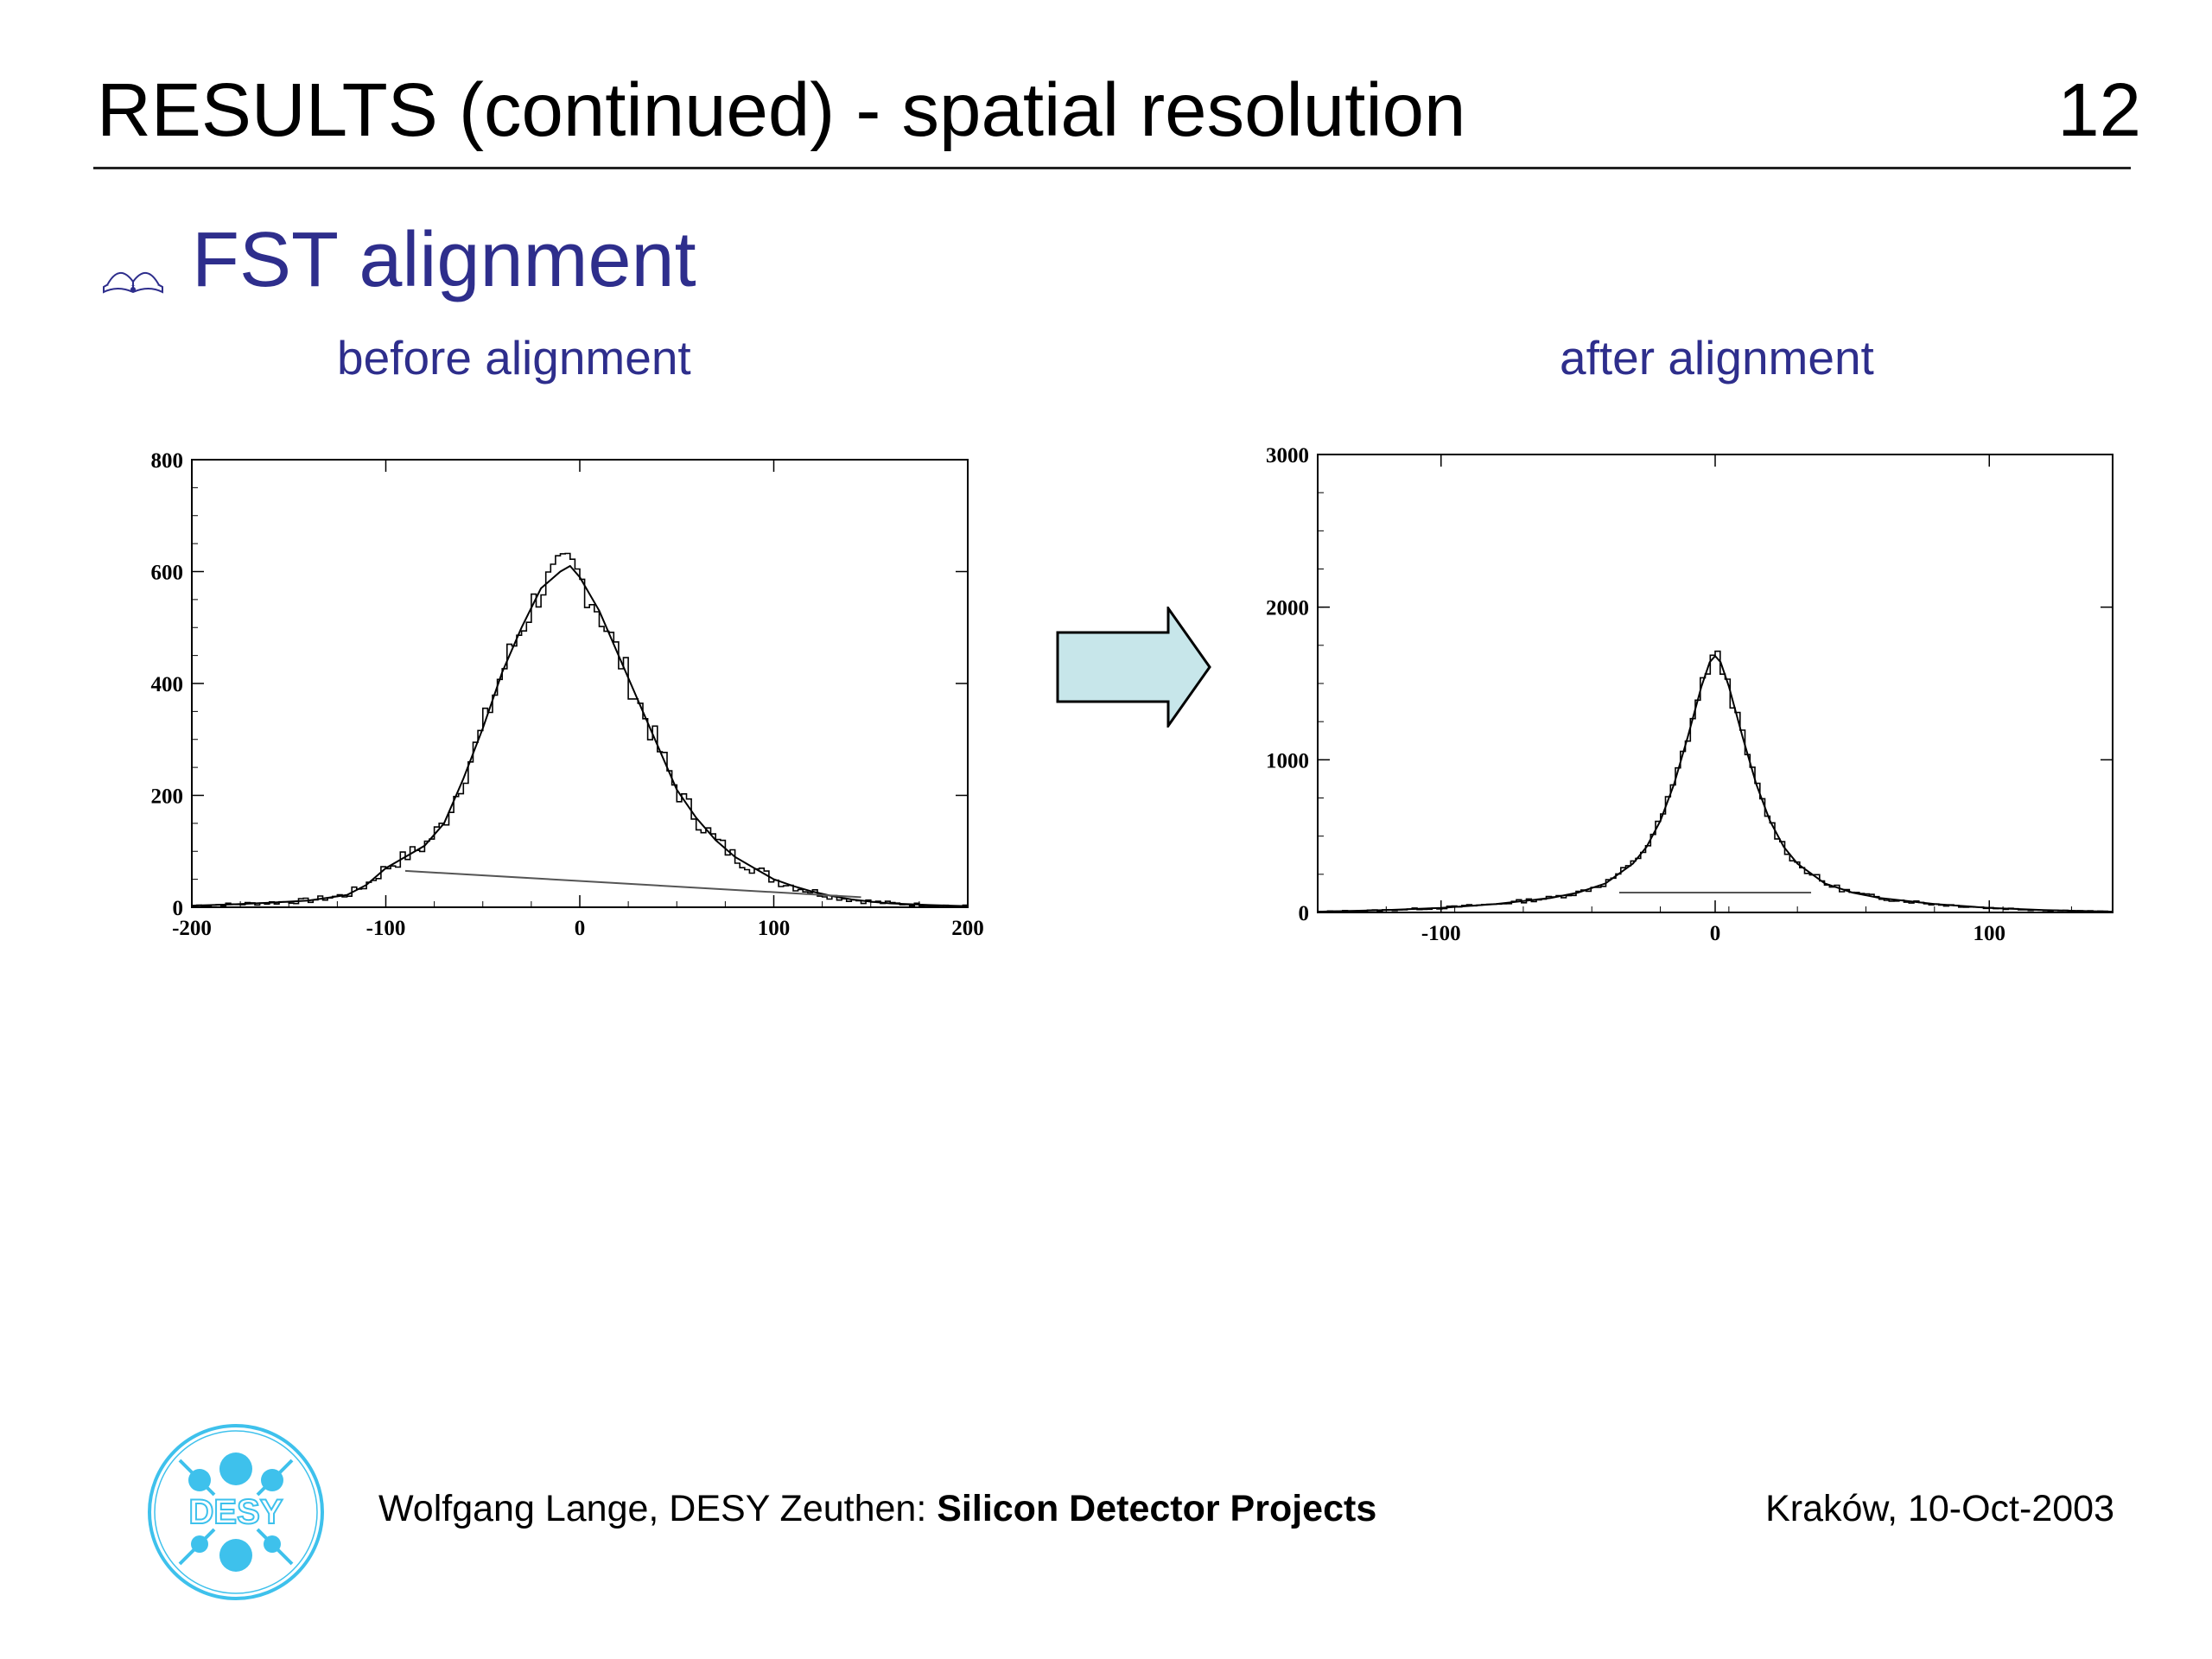  What do you see at coordinates (167, 797) in the screenshot?
I see `y-tick-label: 200` at bounding box center [167, 797].